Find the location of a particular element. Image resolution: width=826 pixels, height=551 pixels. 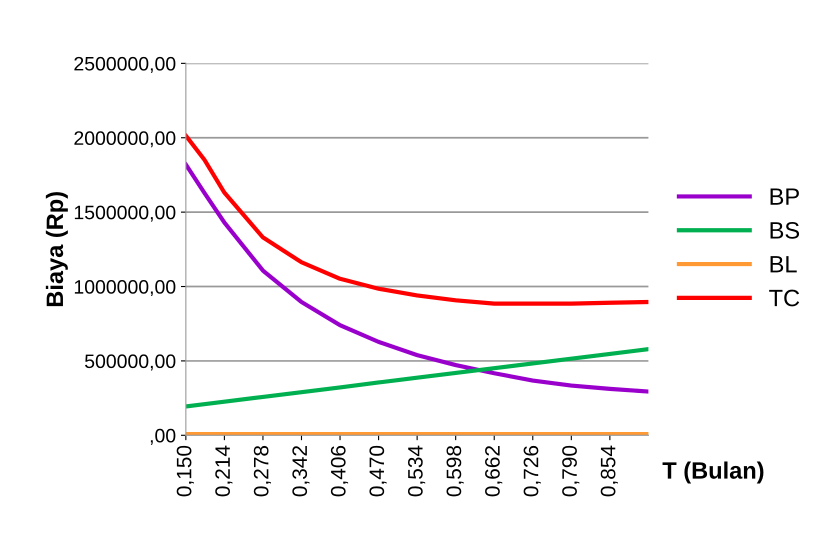

x-tick-label: 0,790 is located at coordinates (571, 471).